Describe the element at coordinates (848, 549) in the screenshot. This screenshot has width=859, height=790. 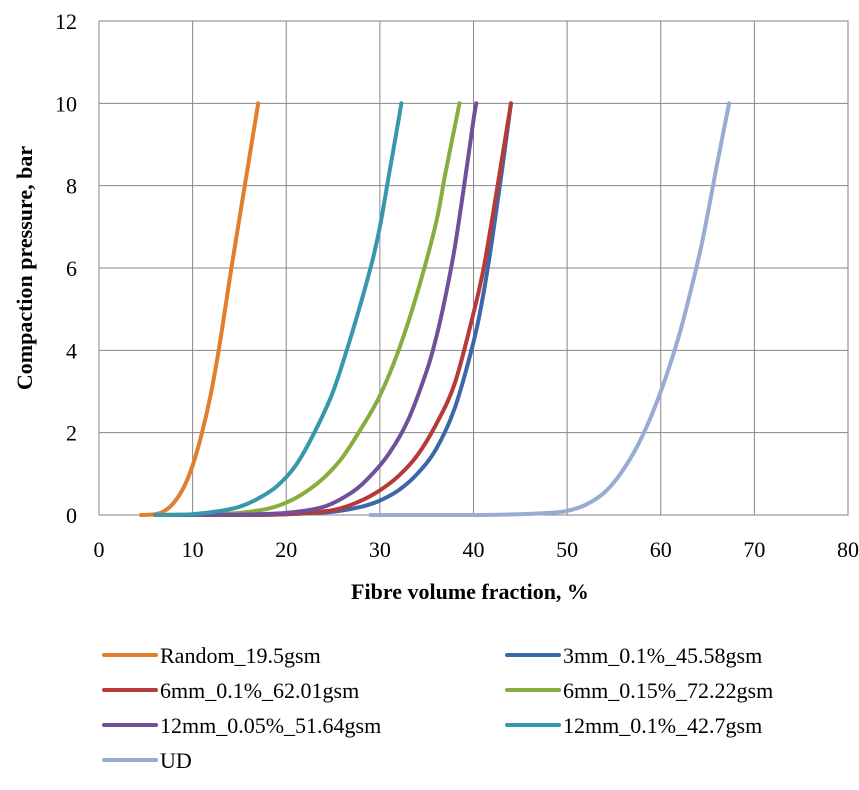
I see `x-tick-label: 80` at that location.